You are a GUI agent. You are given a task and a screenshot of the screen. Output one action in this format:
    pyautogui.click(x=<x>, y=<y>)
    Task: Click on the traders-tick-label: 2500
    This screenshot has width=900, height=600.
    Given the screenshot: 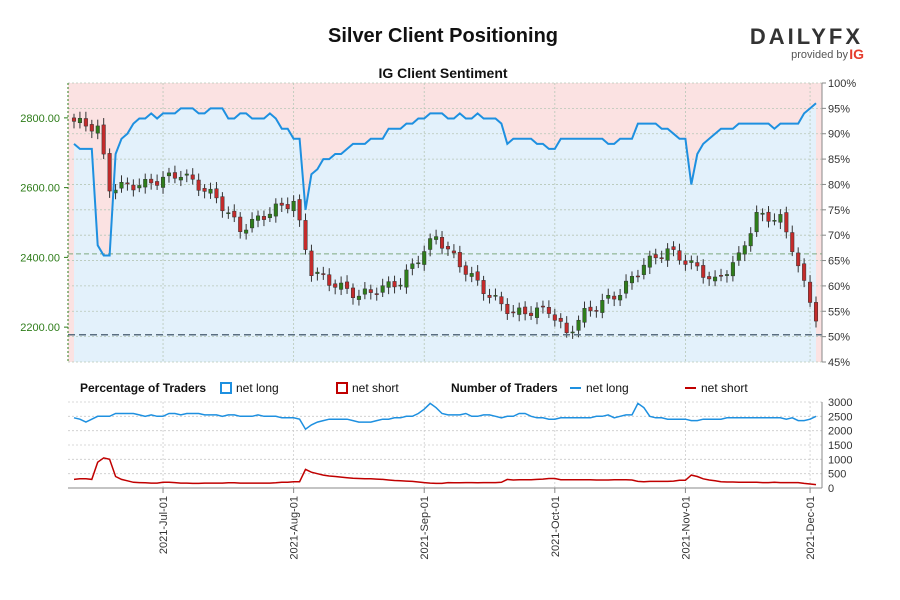 What is the action you would take?
    pyautogui.click(x=840, y=417)
    